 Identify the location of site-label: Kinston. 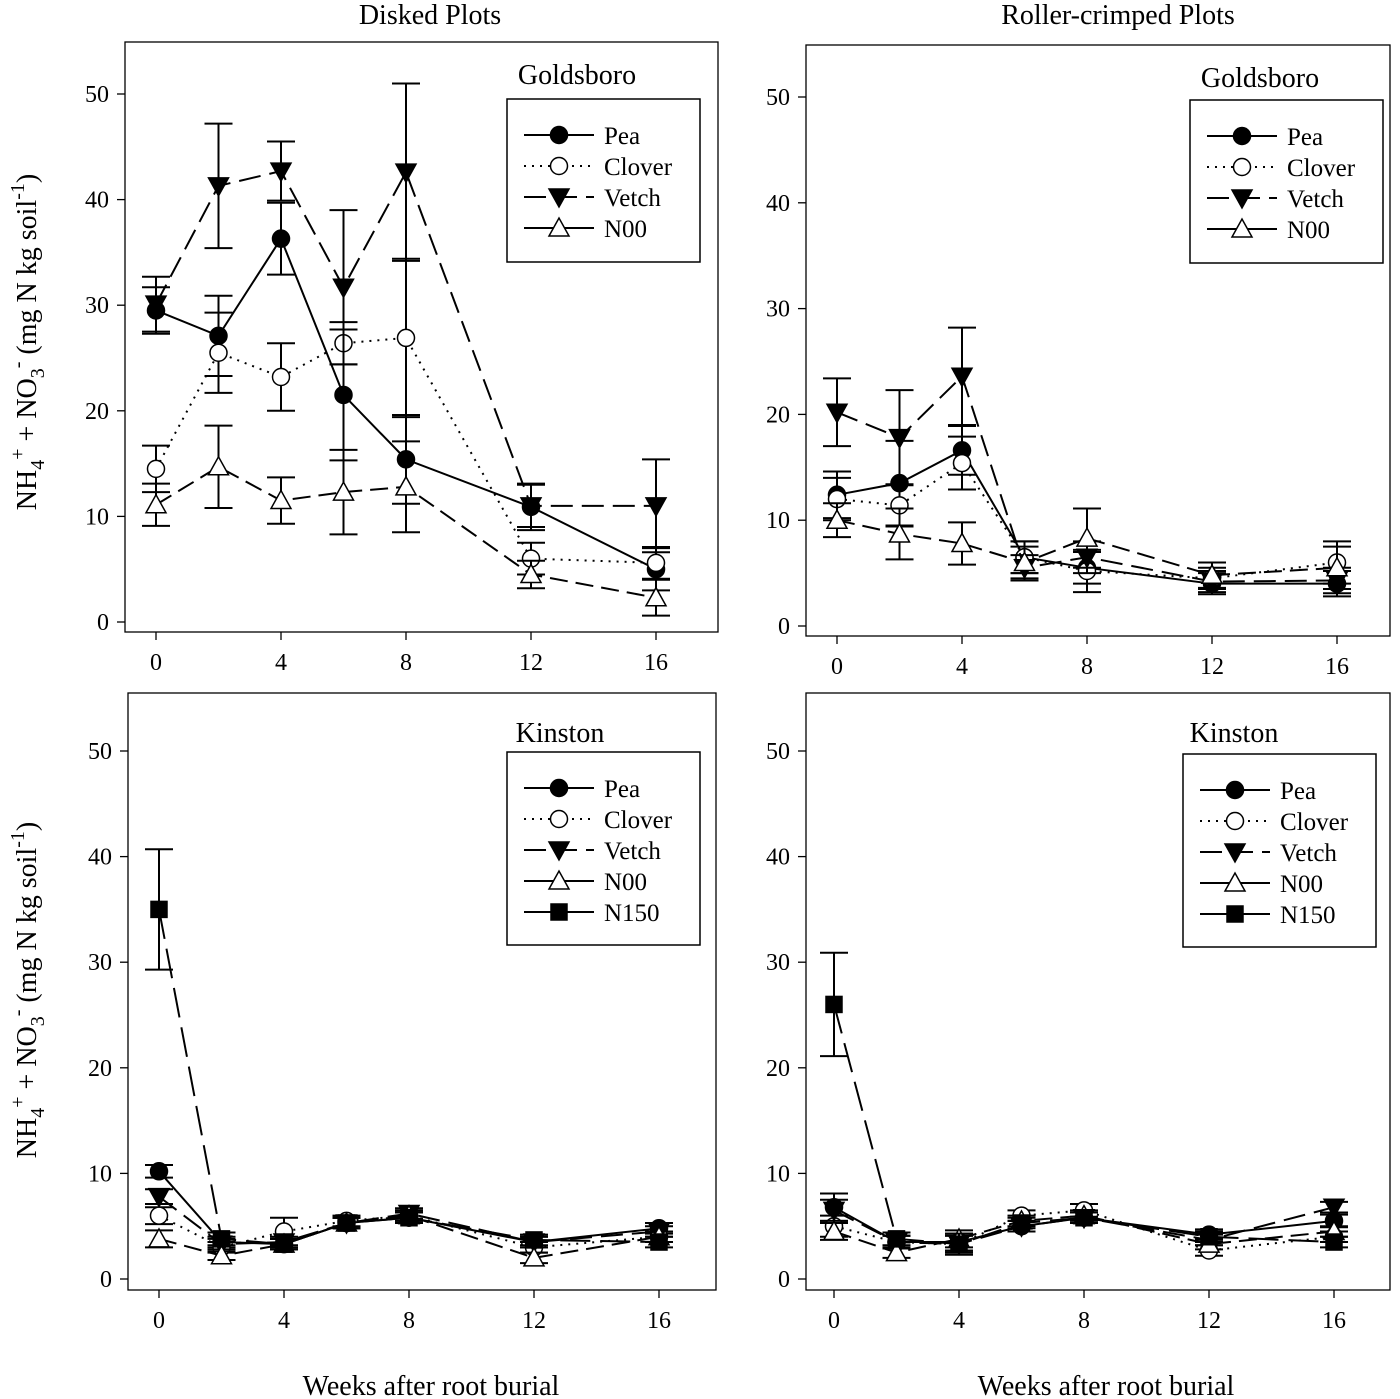
(560, 733).